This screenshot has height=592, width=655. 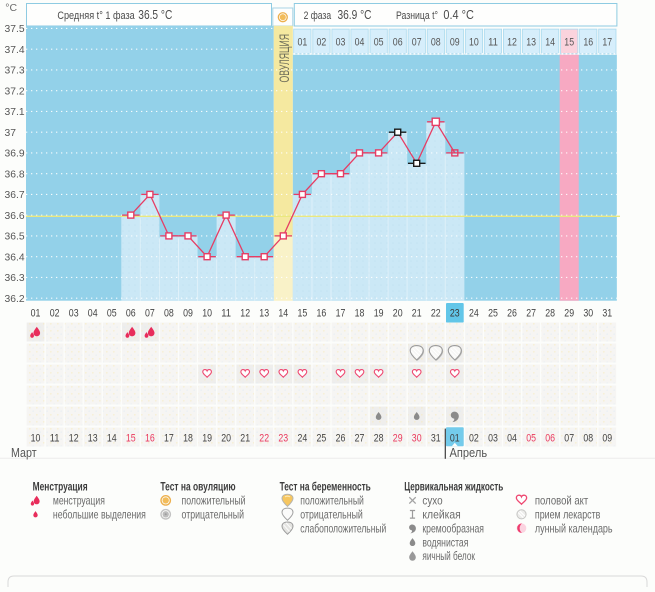 What do you see at coordinates (568, 515) in the screenshot?
I see `svg-text: прием лекарств` at bounding box center [568, 515].